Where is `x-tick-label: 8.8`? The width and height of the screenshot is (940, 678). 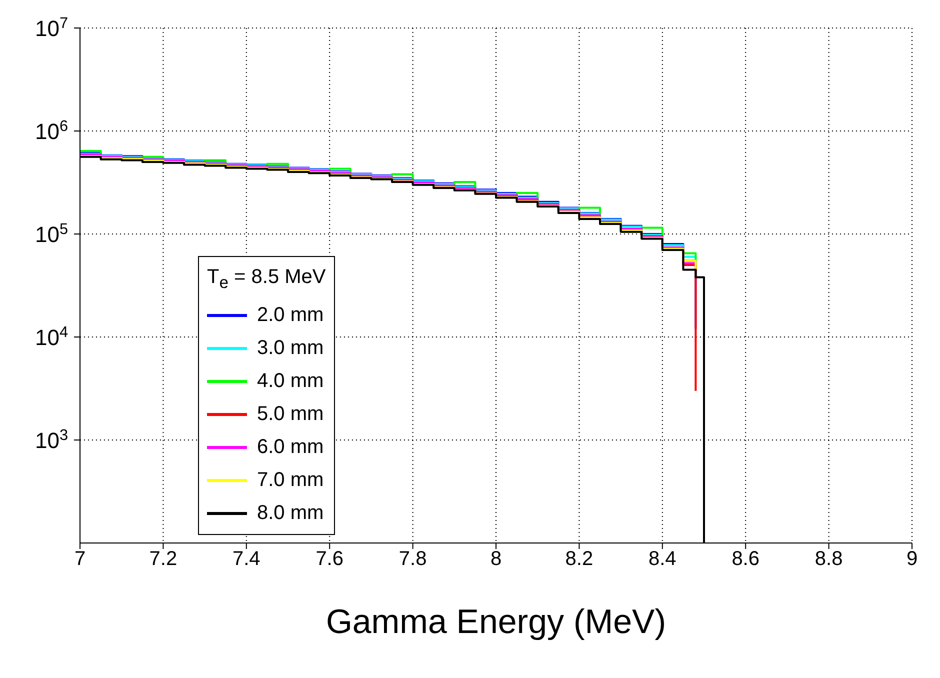
x-tick-label: 8.8 is located at coordinates (828, 559).